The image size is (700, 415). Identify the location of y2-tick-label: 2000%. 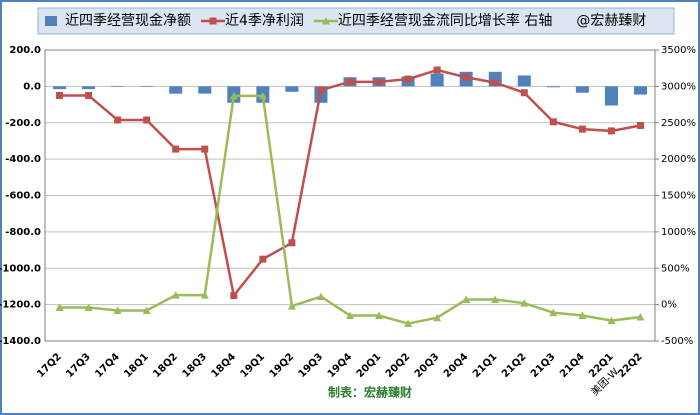
(678, 159).